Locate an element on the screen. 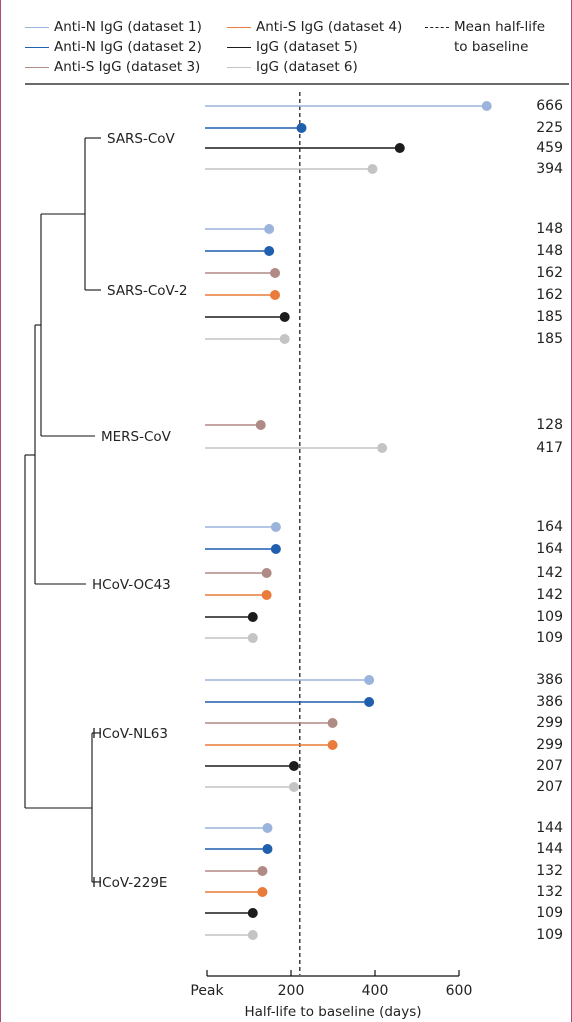 This screenshot has width=572, height=1022. legend-label: Anti-S IgG (dataset 3) is located at coordinates (127, 67).